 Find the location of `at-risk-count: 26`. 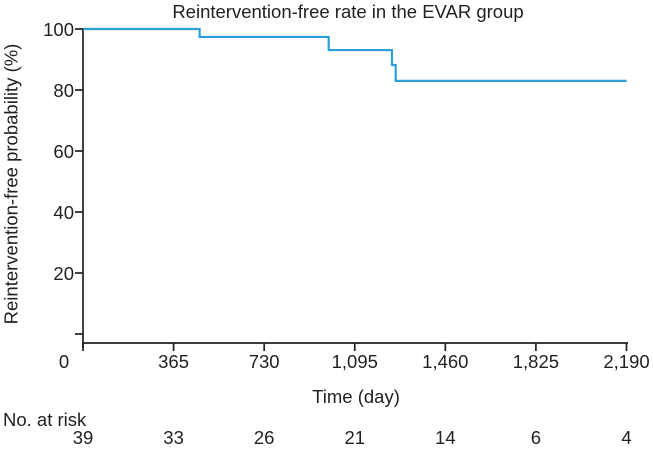

at-risk-count: 26 is located at coordinates (264, 437).